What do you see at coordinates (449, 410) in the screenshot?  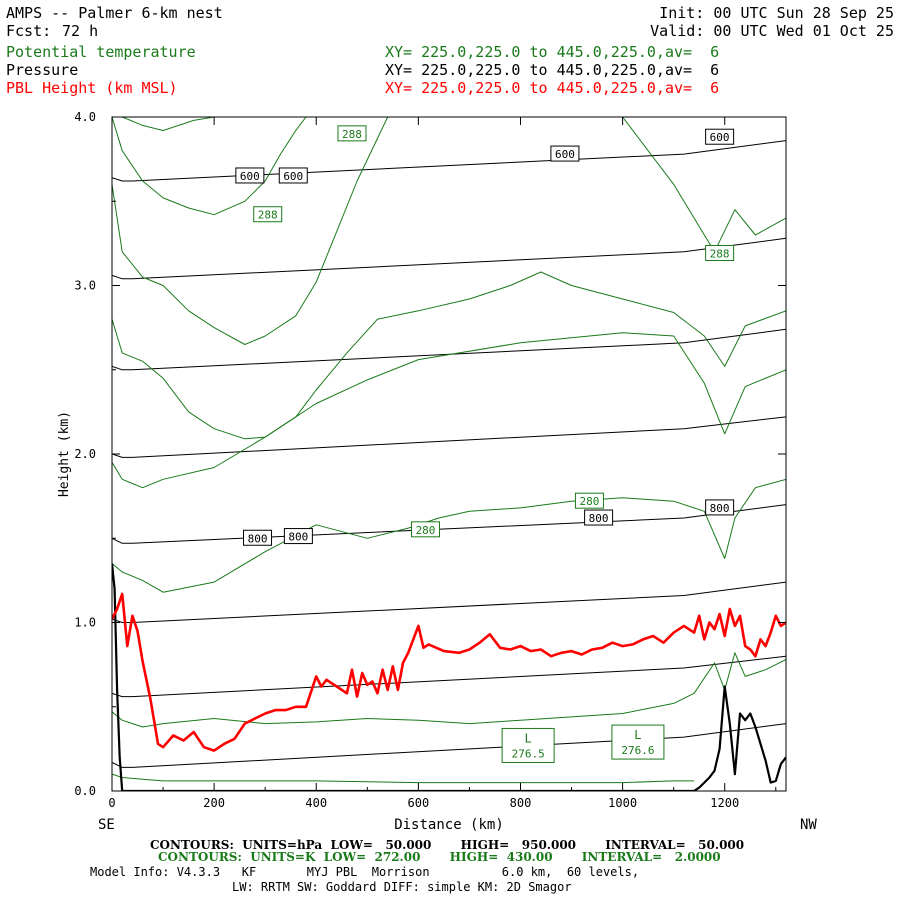 I see `series-theta-282-k` at bounding box center [449, 410].